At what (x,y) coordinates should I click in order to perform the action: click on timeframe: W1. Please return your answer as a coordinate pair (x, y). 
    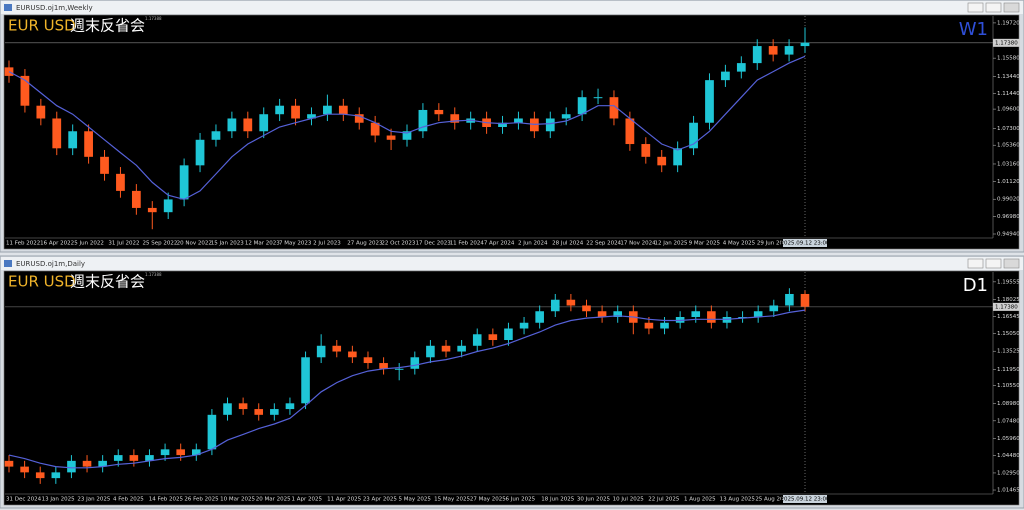
    Looking at the image, I should click on (973, 29).